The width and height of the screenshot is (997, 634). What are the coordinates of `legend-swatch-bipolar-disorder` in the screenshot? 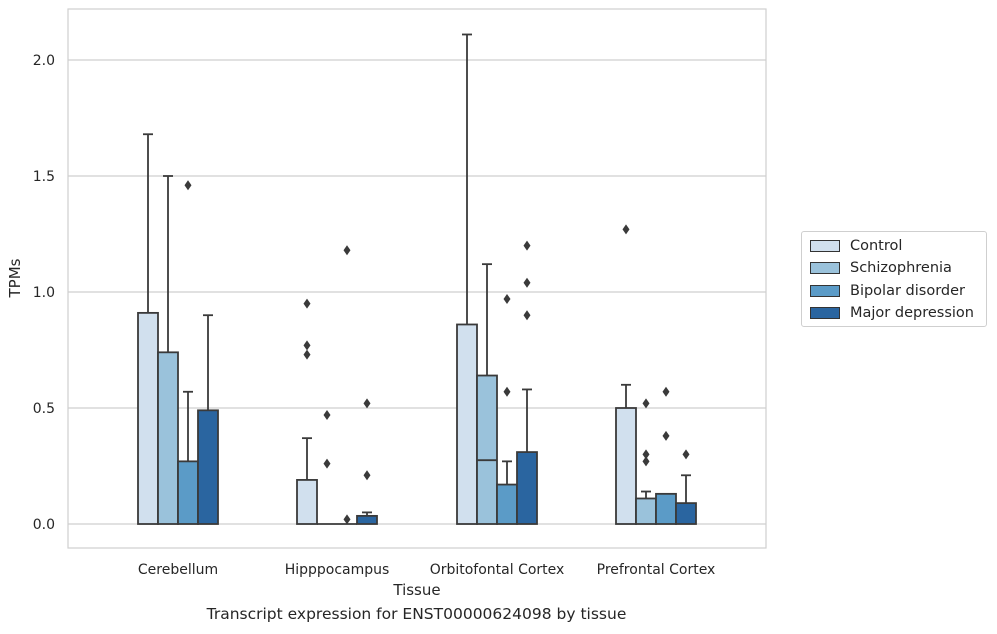 It's located at (825, 291).